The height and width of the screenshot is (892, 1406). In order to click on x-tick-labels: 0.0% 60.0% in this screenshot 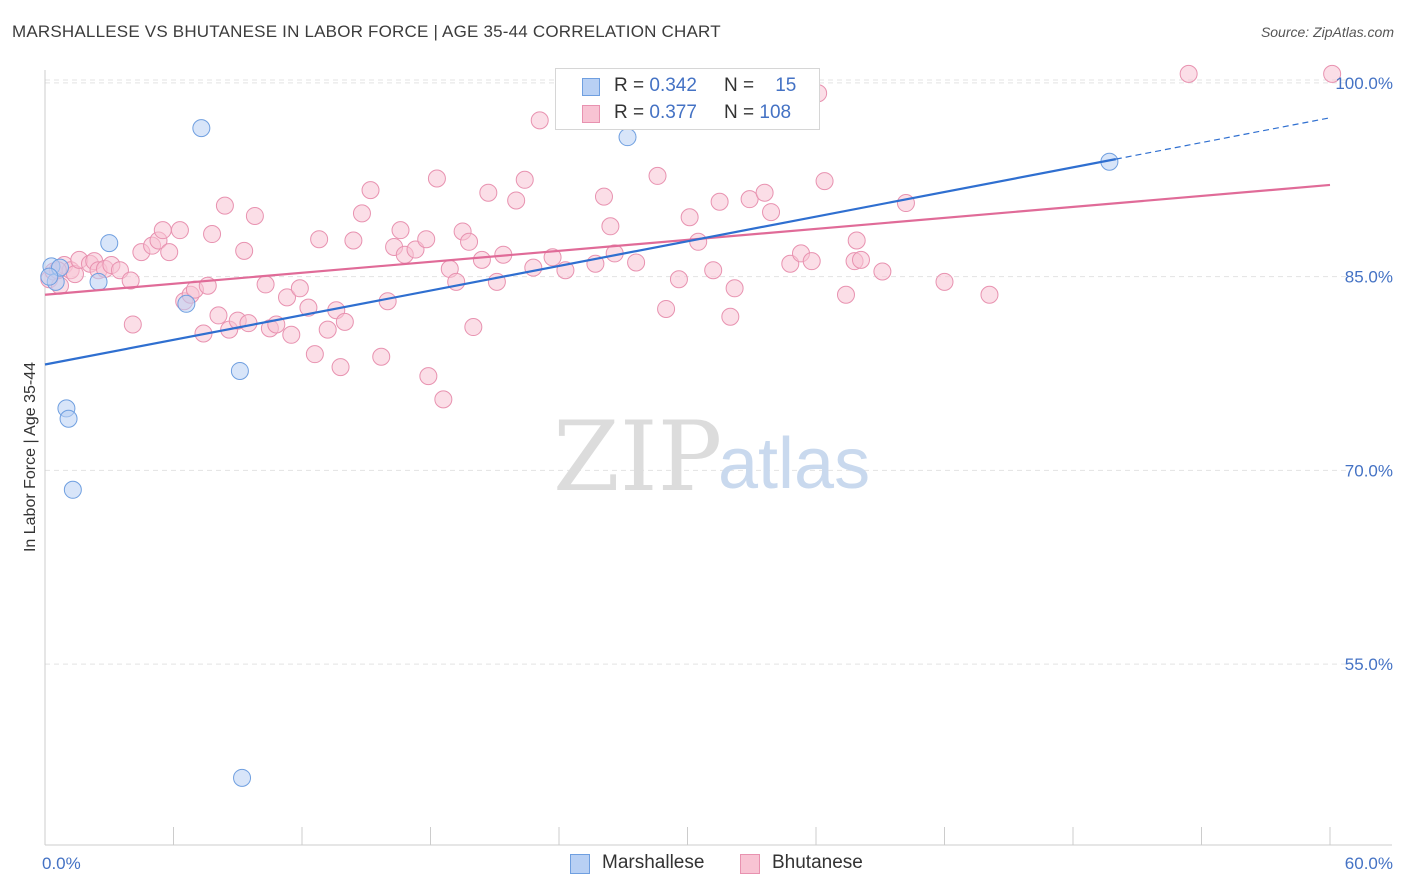, I will do `click(717, 863)`.